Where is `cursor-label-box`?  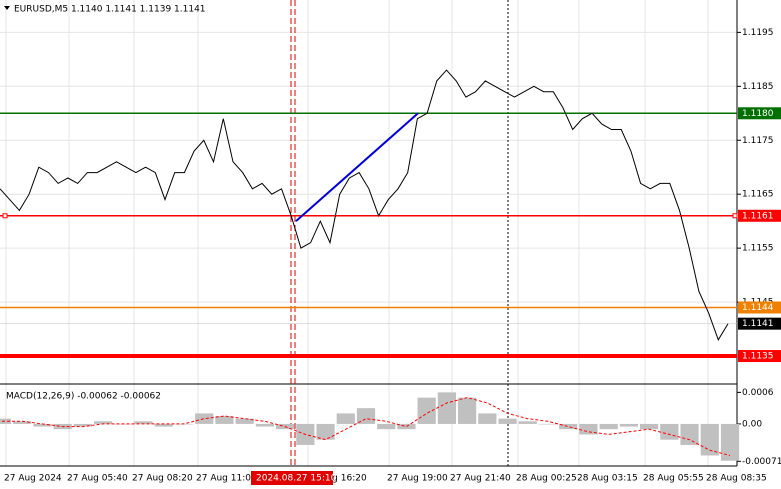
cursor-label-box is located at coordinates (292, 478).